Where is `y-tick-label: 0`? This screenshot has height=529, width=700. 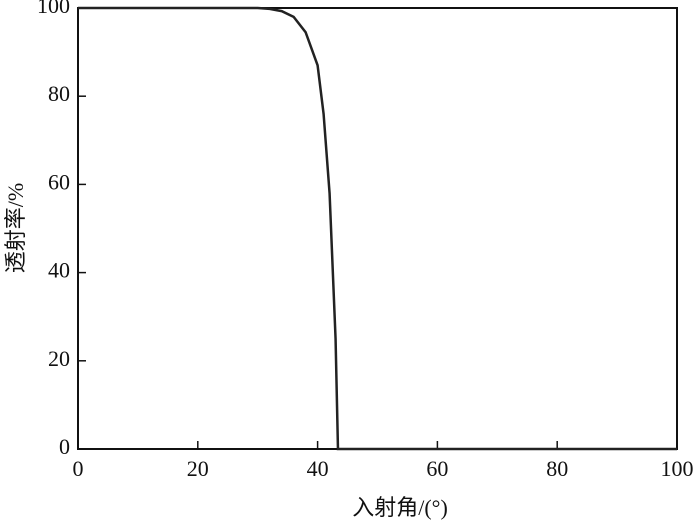
y-tick-label: 0 is located at coordinates (64, 446).